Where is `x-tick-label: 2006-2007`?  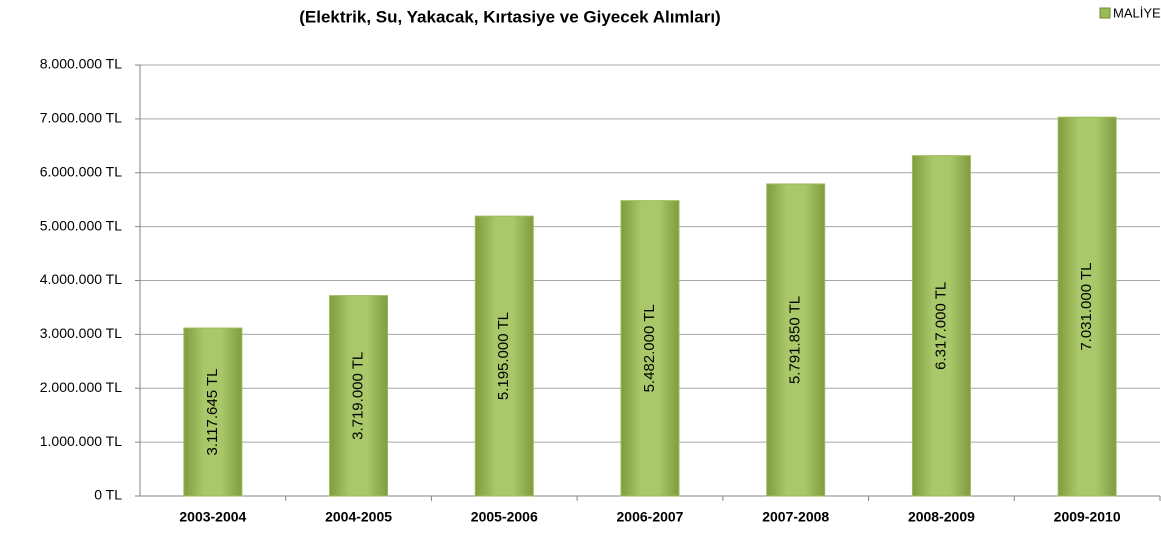 x-tick-label: 2006-2007 is located at coordinates (650, 517).